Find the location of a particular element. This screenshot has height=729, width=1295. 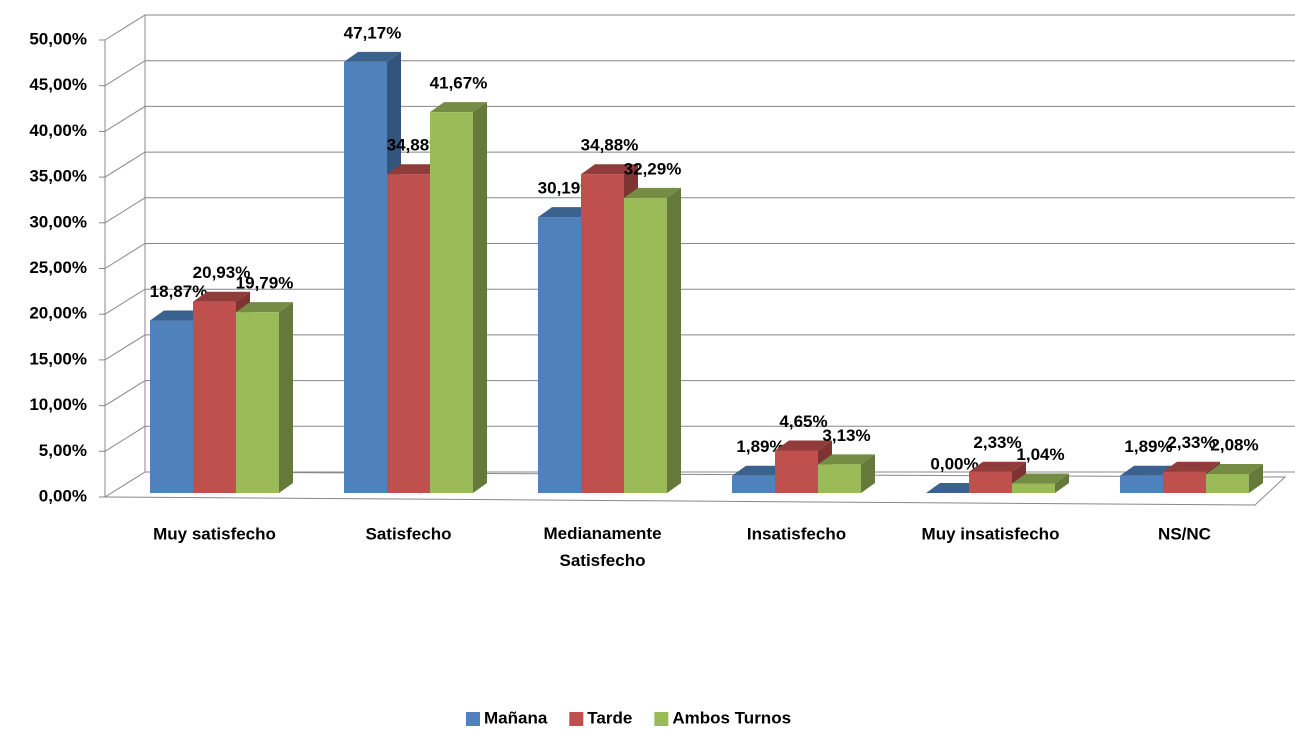

x-tick-label: Muy insatisfecho is located at coordinates (991, 533).